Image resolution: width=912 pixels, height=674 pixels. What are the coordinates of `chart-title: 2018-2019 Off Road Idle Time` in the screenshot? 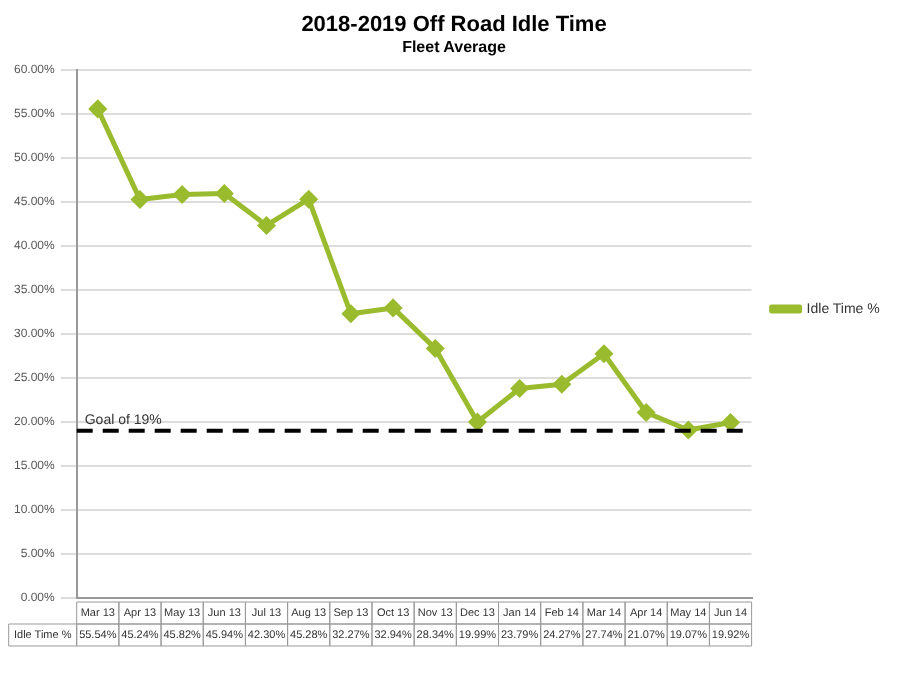 It's located at (454, 25).